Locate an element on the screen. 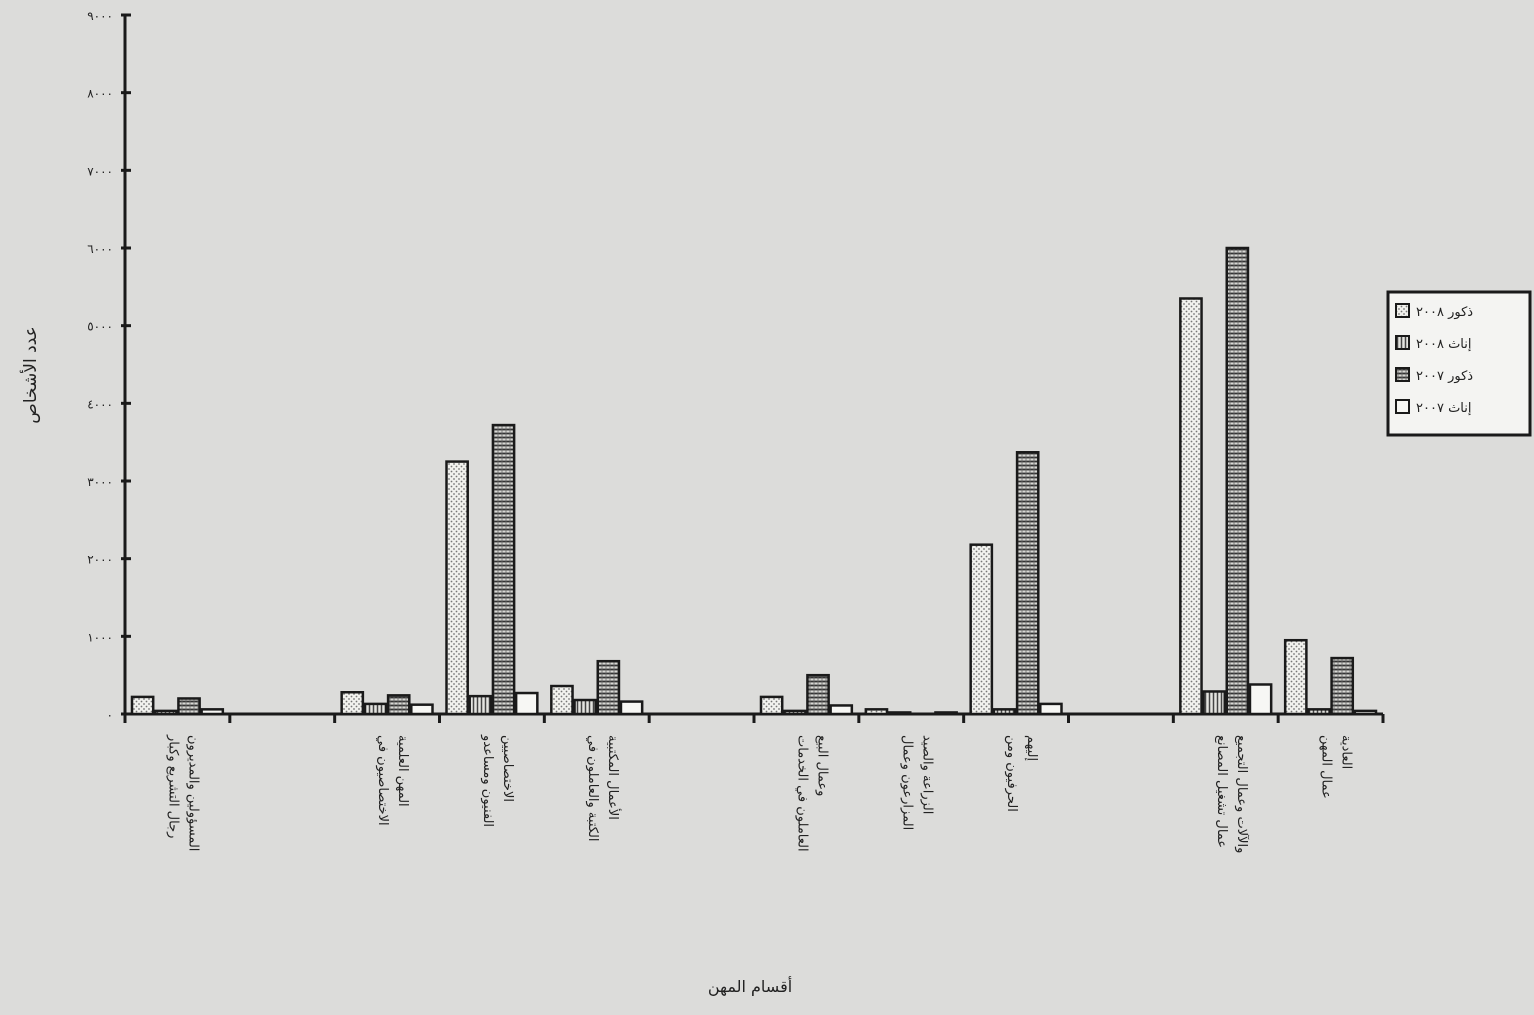 This screenshot has width=1534, height=1015. y-tick-label: ٢٠٠٠ is located at coordinates (100, 560).